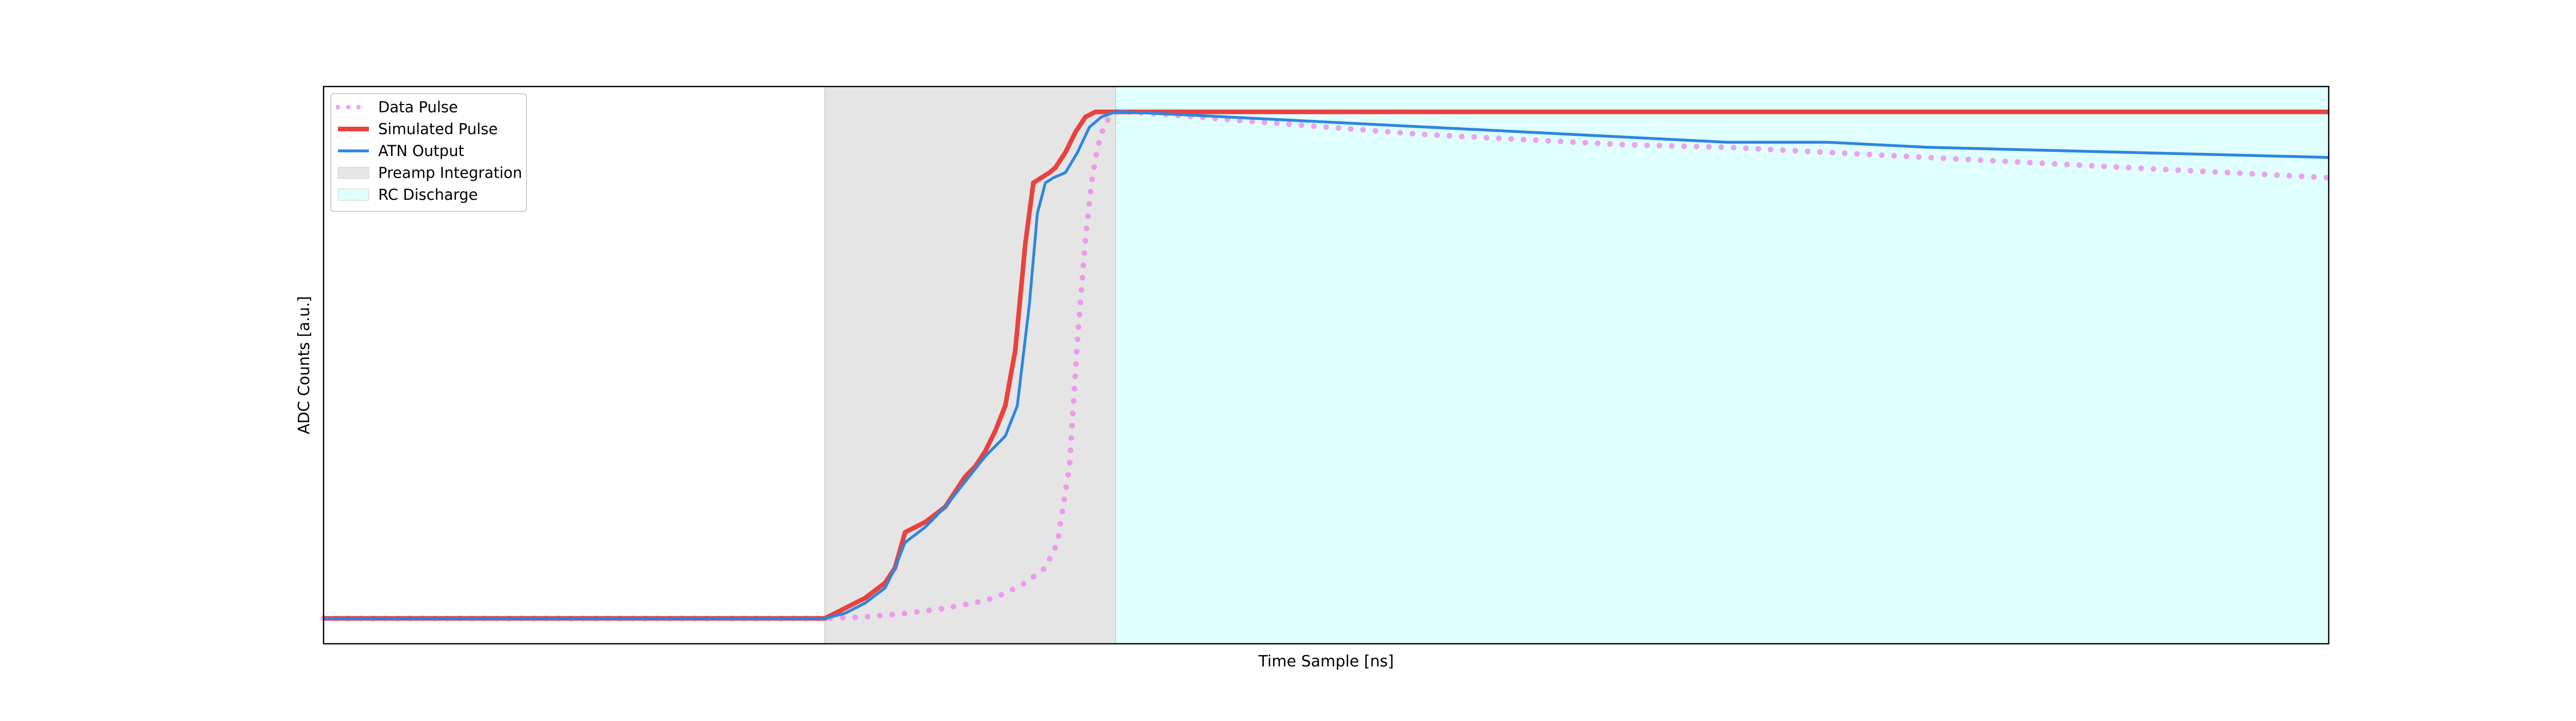 Image resolution: width=2576 pixels, height=721 pixels. Describe the element at coordinates (418, 107) in the screenshot. I see `legend-label-data-pulse: Data Pulse` at that location.